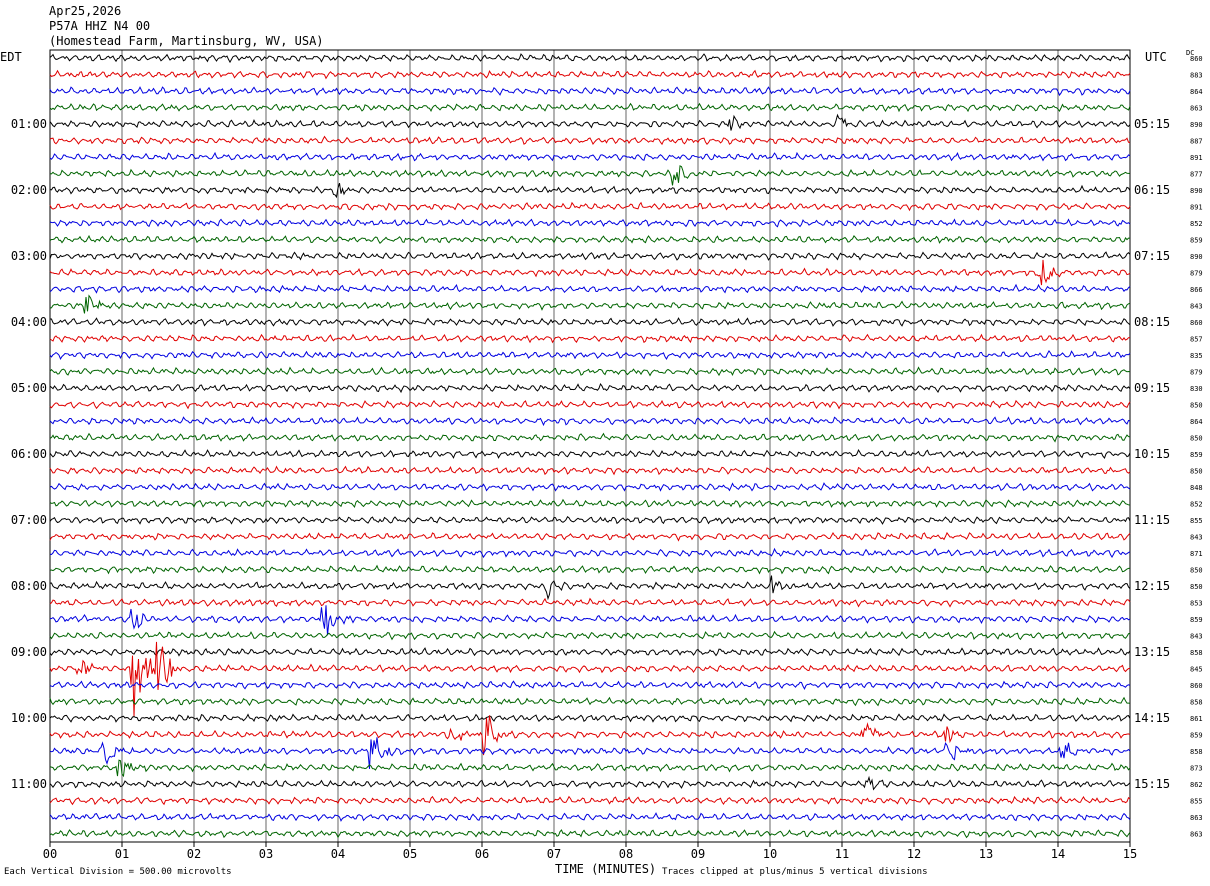 This screenshot has width=1210, height=886. Describe the element at coordinates (1196, 389) in the screenshot. I see `dc-offset-label: 830` at that location.